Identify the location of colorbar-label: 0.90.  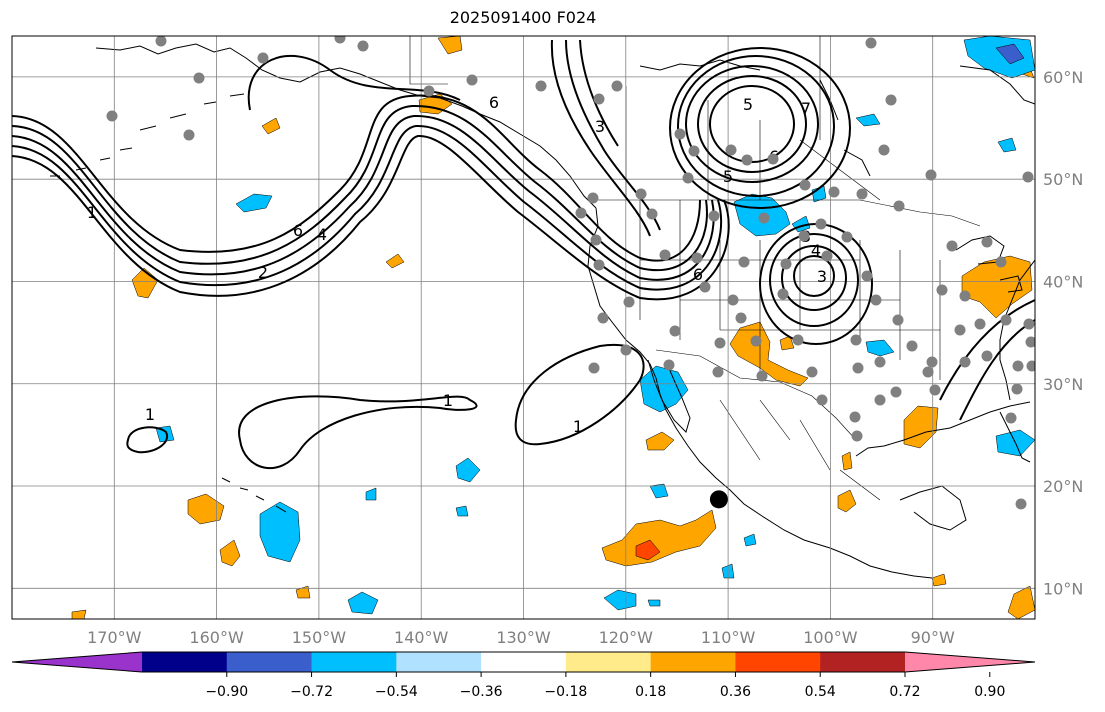
(989, 692).